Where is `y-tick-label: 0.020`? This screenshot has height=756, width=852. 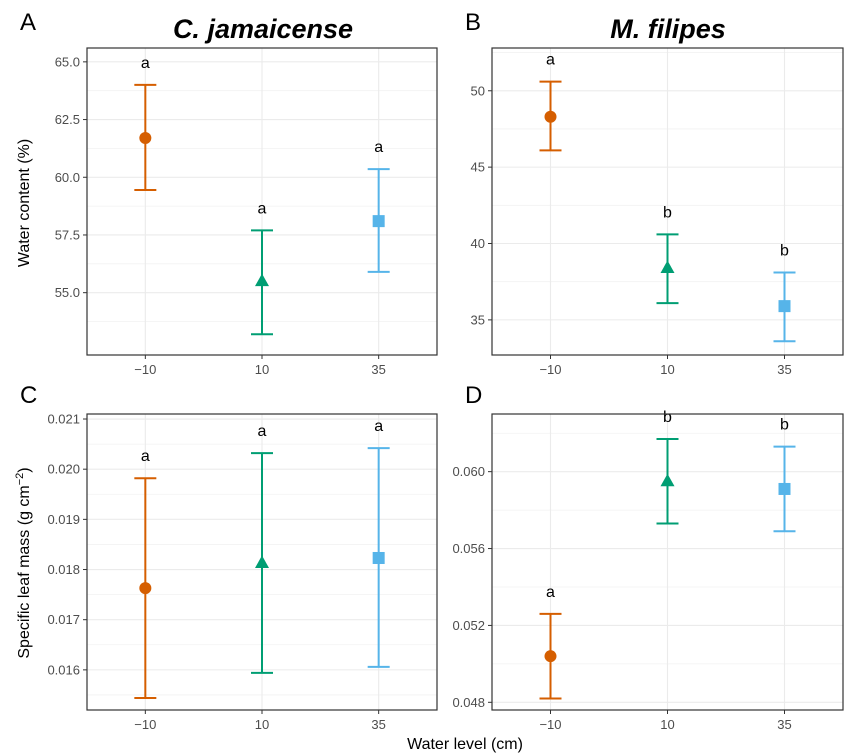 y-tick-label: 0.020 is located at coordinates (63, 469).